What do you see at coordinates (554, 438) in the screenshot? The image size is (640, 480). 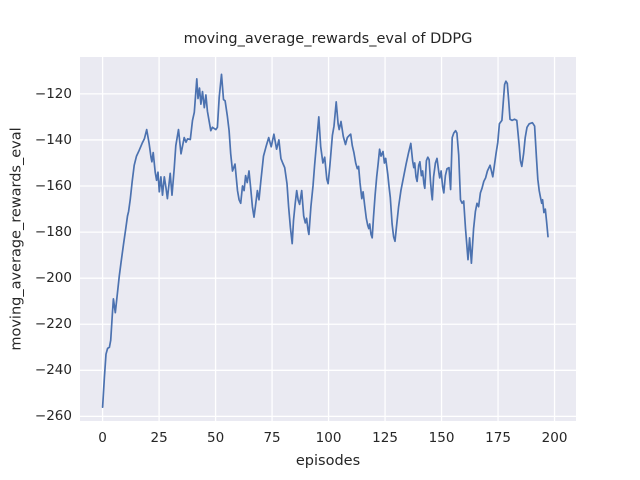 I see `x-tick-label: 200` at bounding box center [554, 438].